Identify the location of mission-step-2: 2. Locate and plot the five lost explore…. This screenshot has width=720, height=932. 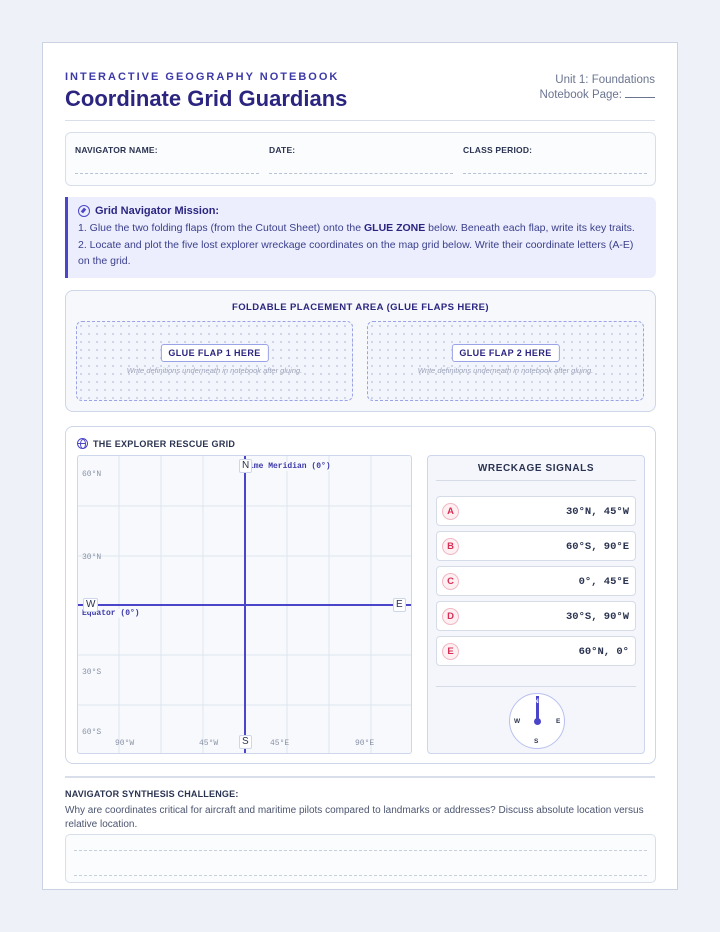
(356, 253).